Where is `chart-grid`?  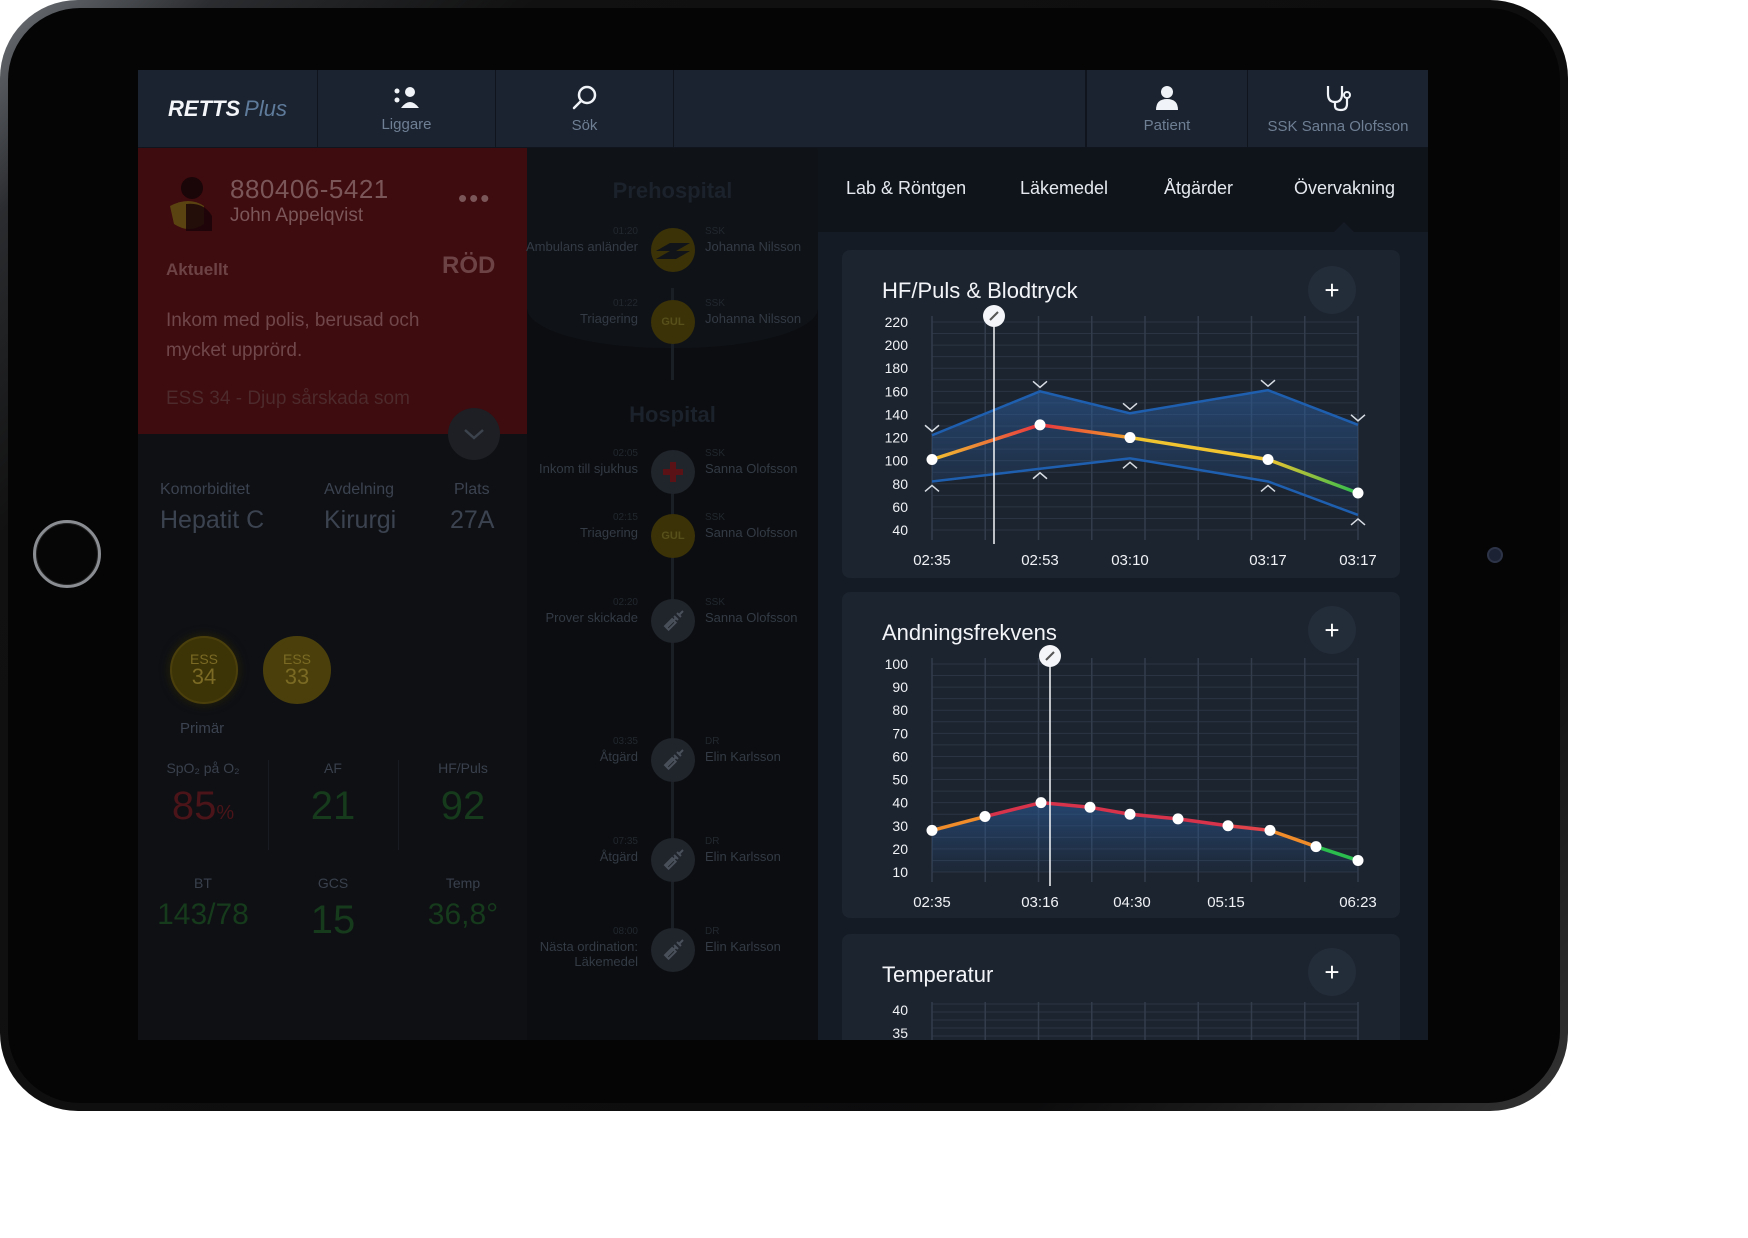 chart-grid is located at coordinates (1145, 770).